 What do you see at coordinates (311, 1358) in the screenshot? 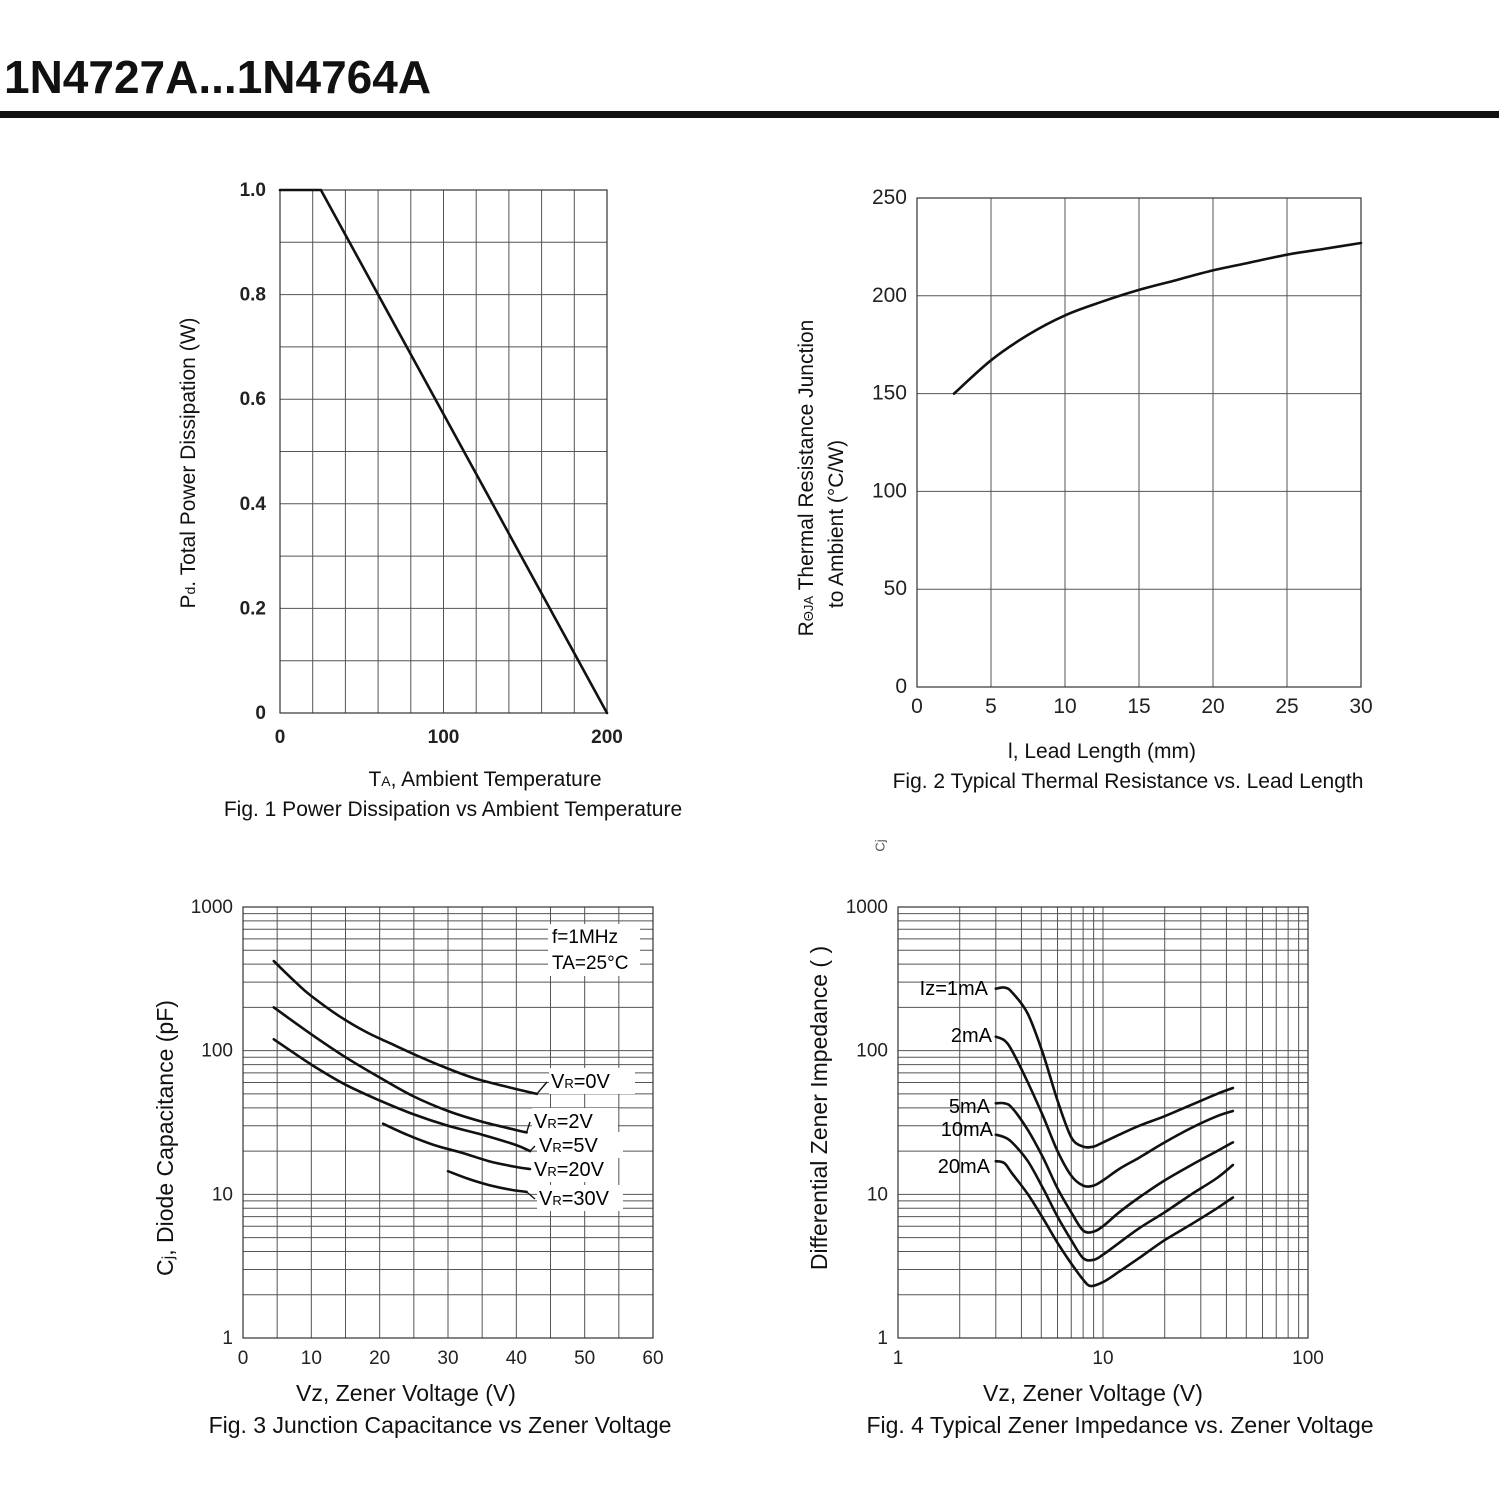
I see `fig3-x-tick-label: 10` at bounding box center [311, 1358].